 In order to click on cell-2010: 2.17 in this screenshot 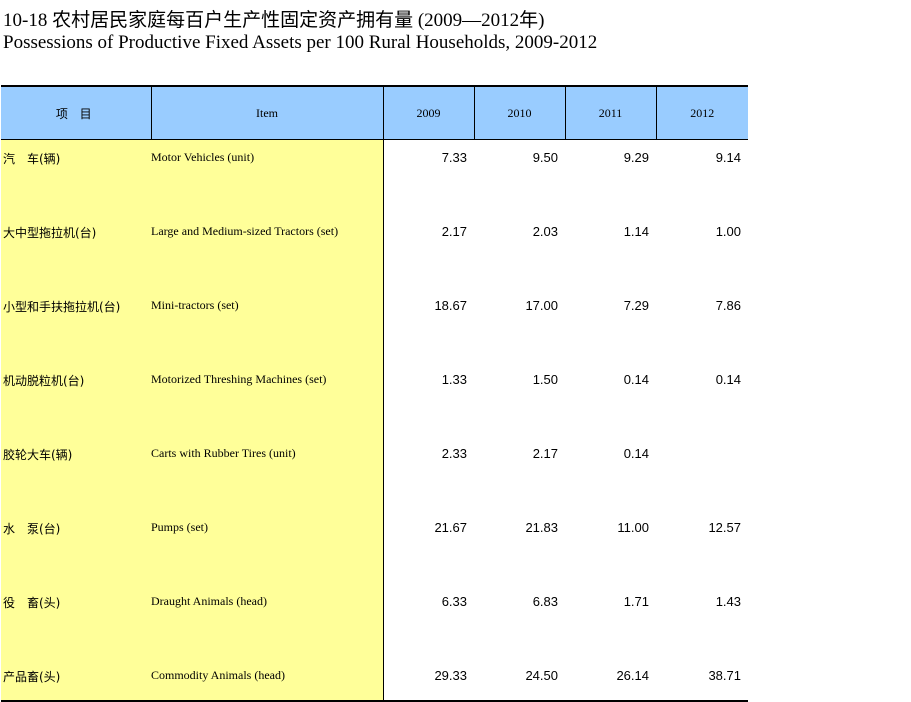, I will do `click(545, 453)`.